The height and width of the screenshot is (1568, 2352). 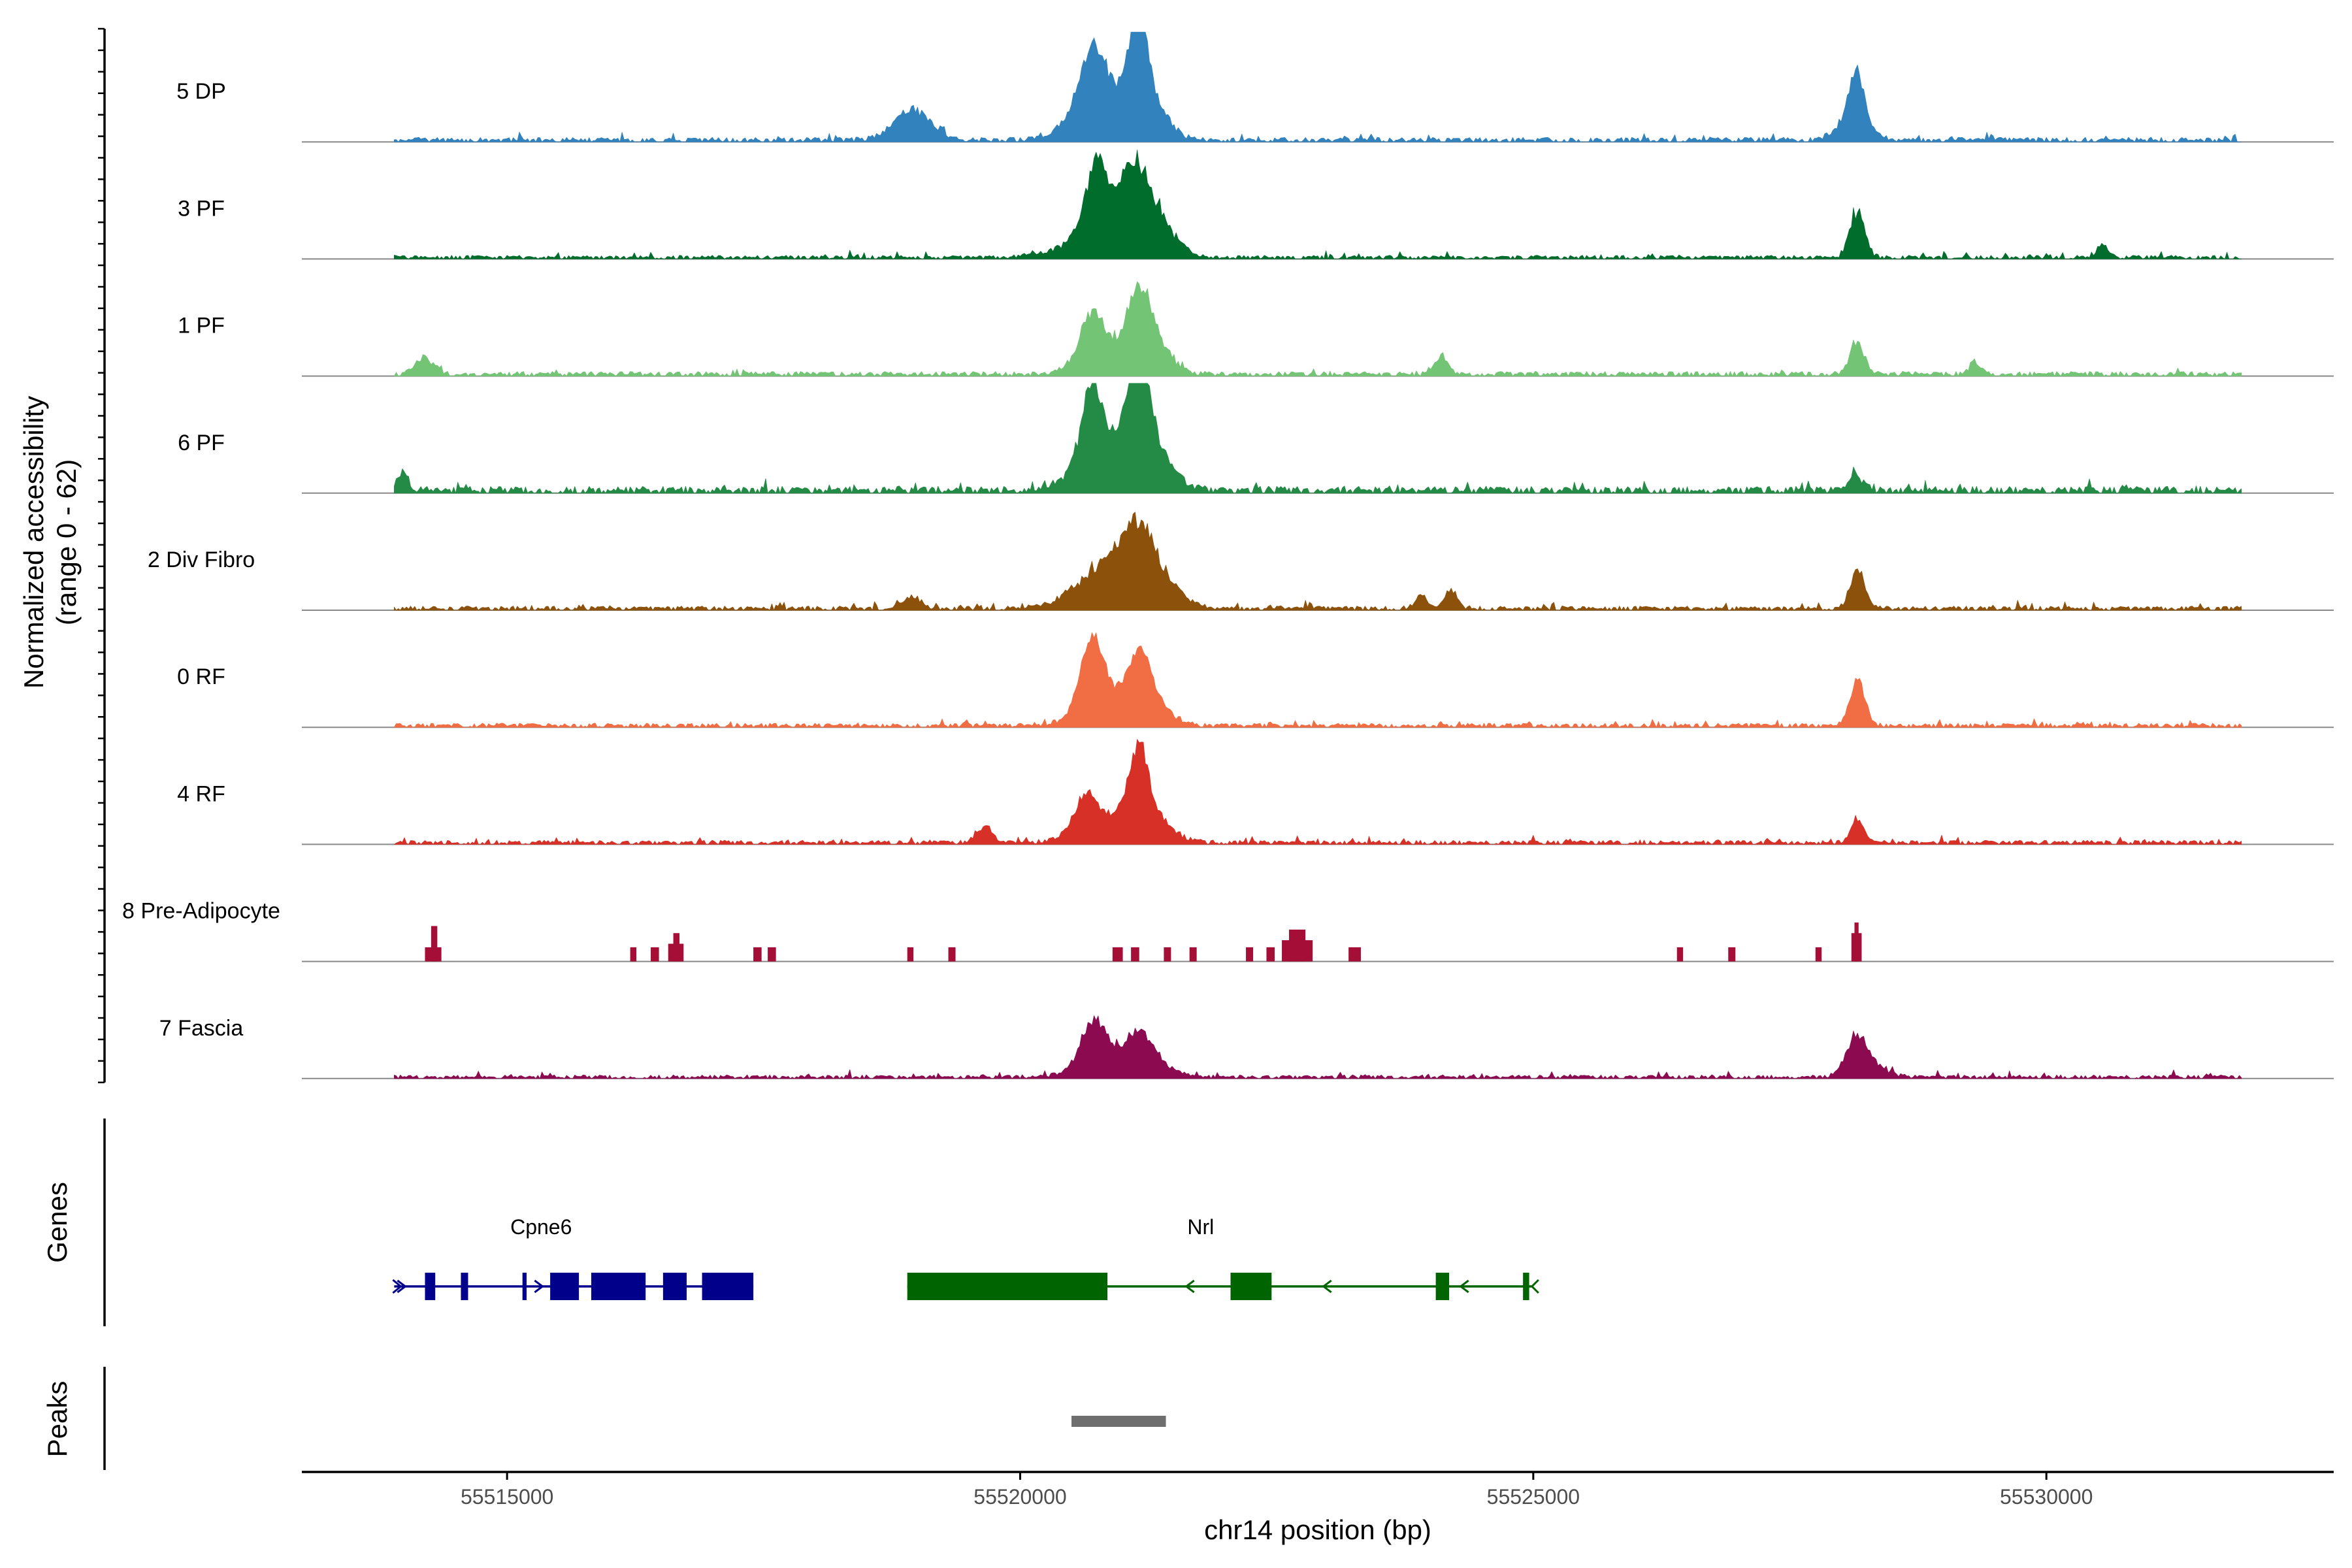 I want to click on x-axis-label: chr14 position (bp), so click(x=1317, y=1529).